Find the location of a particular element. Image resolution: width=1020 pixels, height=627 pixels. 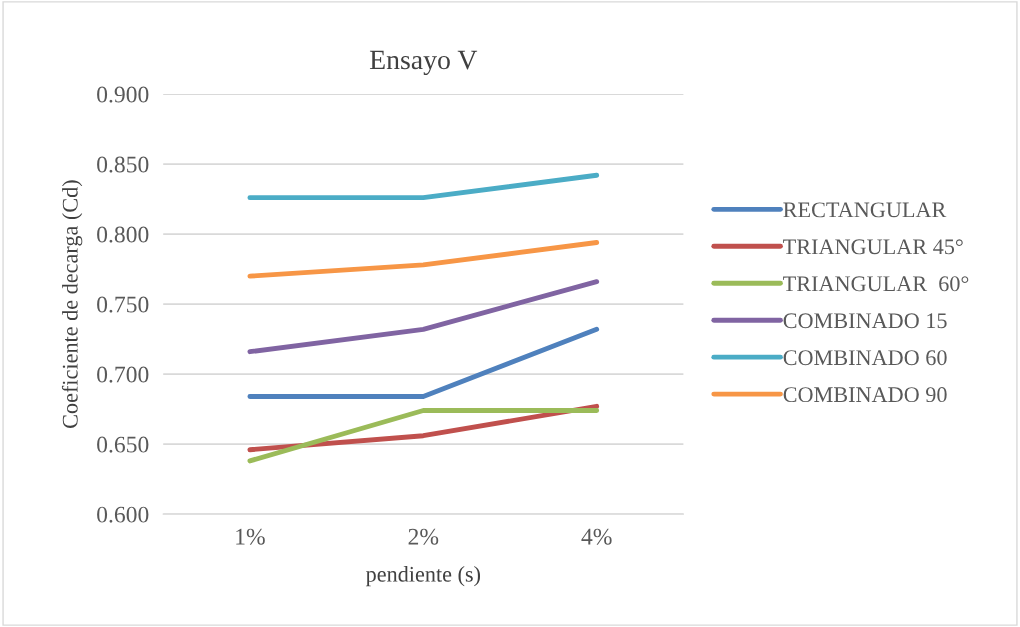

y-tick-label: 0.600 is located at coordinates (123, 514).